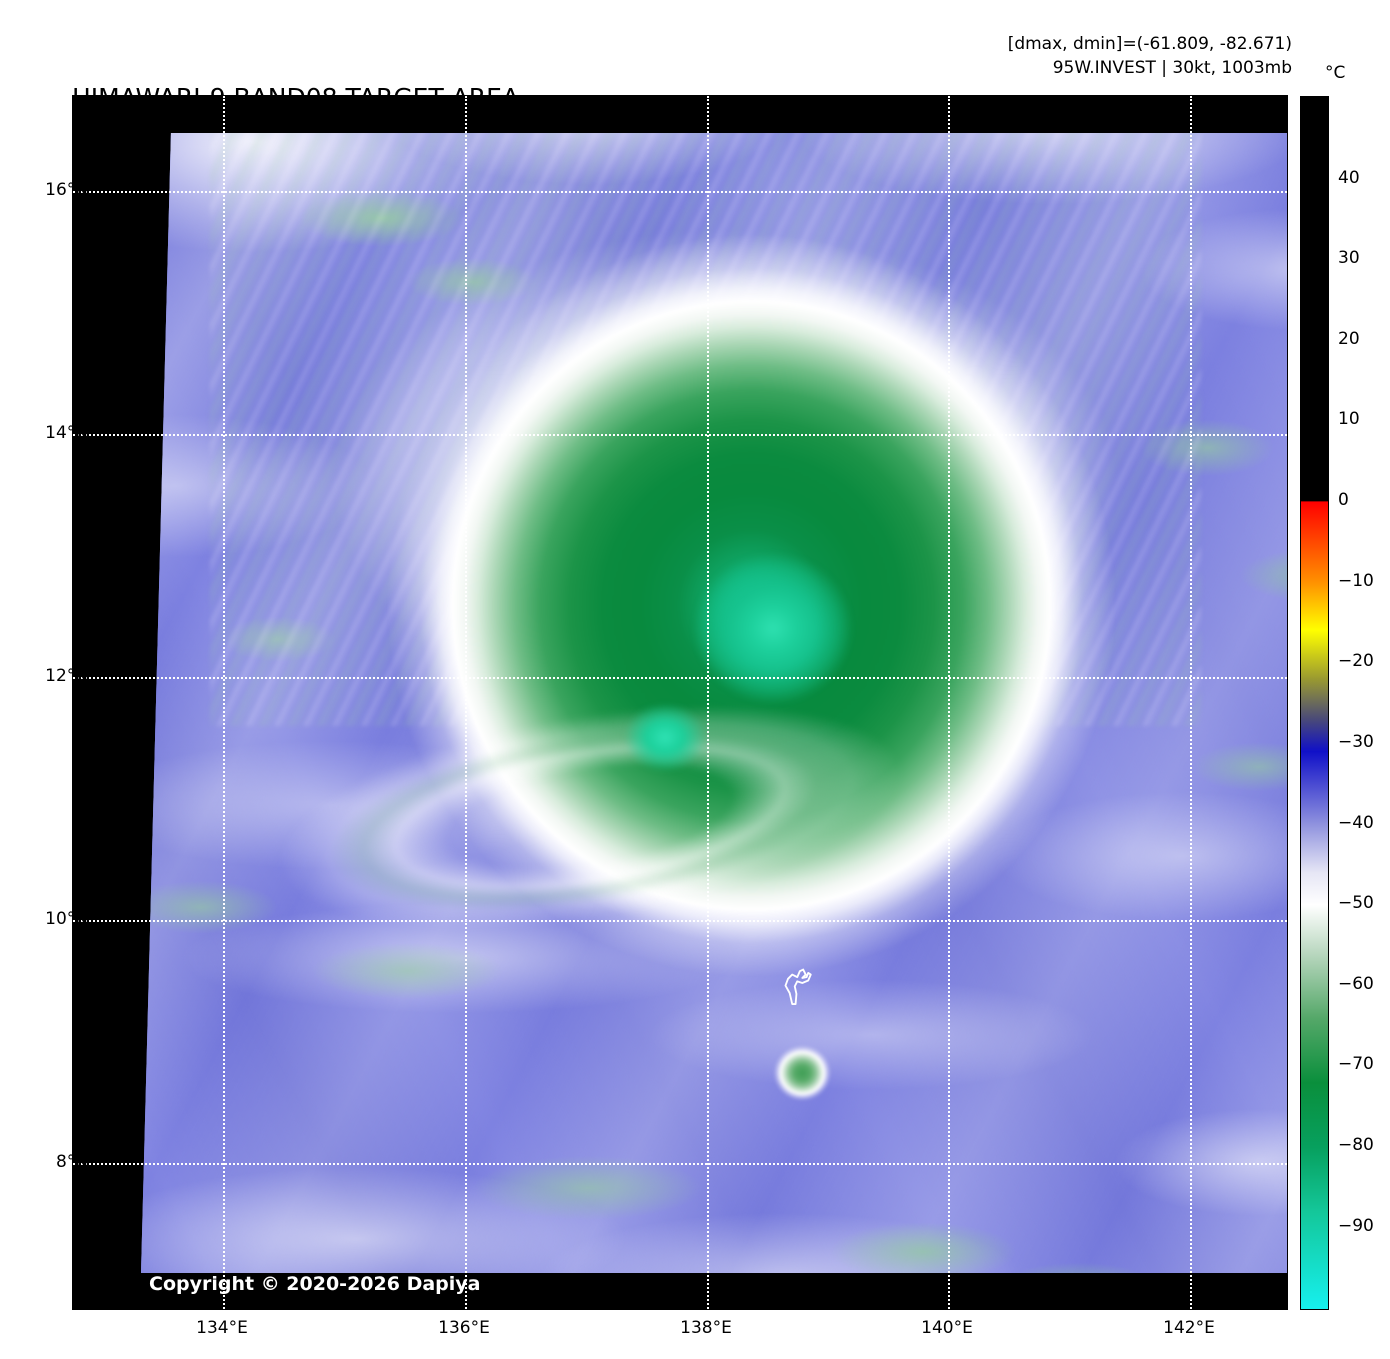 The height and width of the screenshot is (1359, 1390). What do you see at coordinates (1335, 73) in the screenshot?
I see `colorbar-unit-label: °C` at bounding box center [1335, 73].